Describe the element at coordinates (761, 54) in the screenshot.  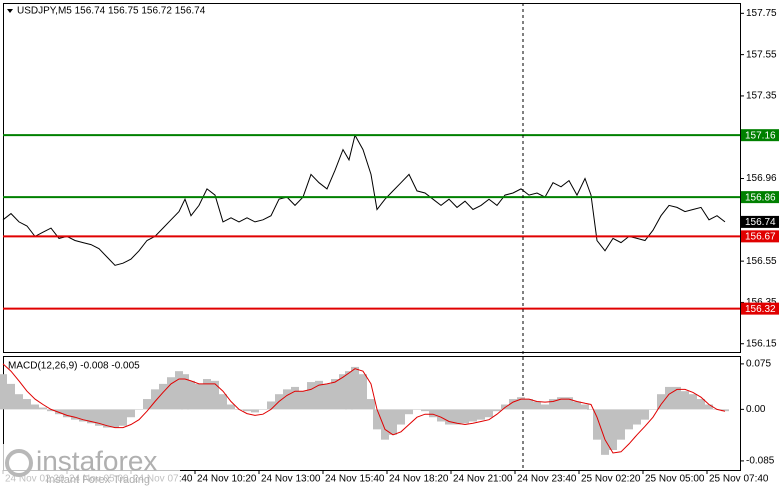
I see `y-tick-label: 157.55` at that location.